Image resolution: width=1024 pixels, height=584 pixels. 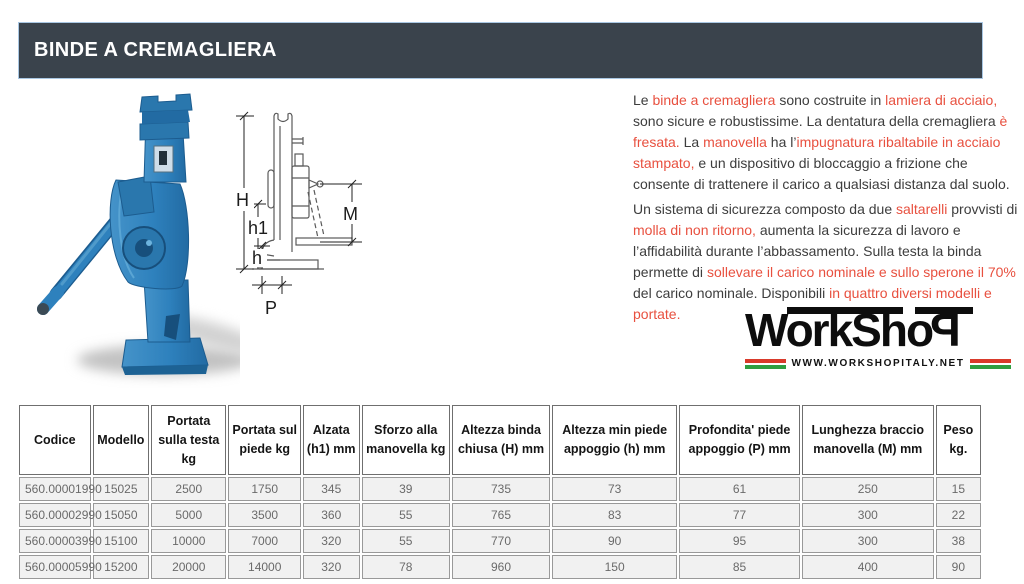 I want to click on column-header: Lunghezza braccio manovella (M) mm, so click(x=867, y=440).